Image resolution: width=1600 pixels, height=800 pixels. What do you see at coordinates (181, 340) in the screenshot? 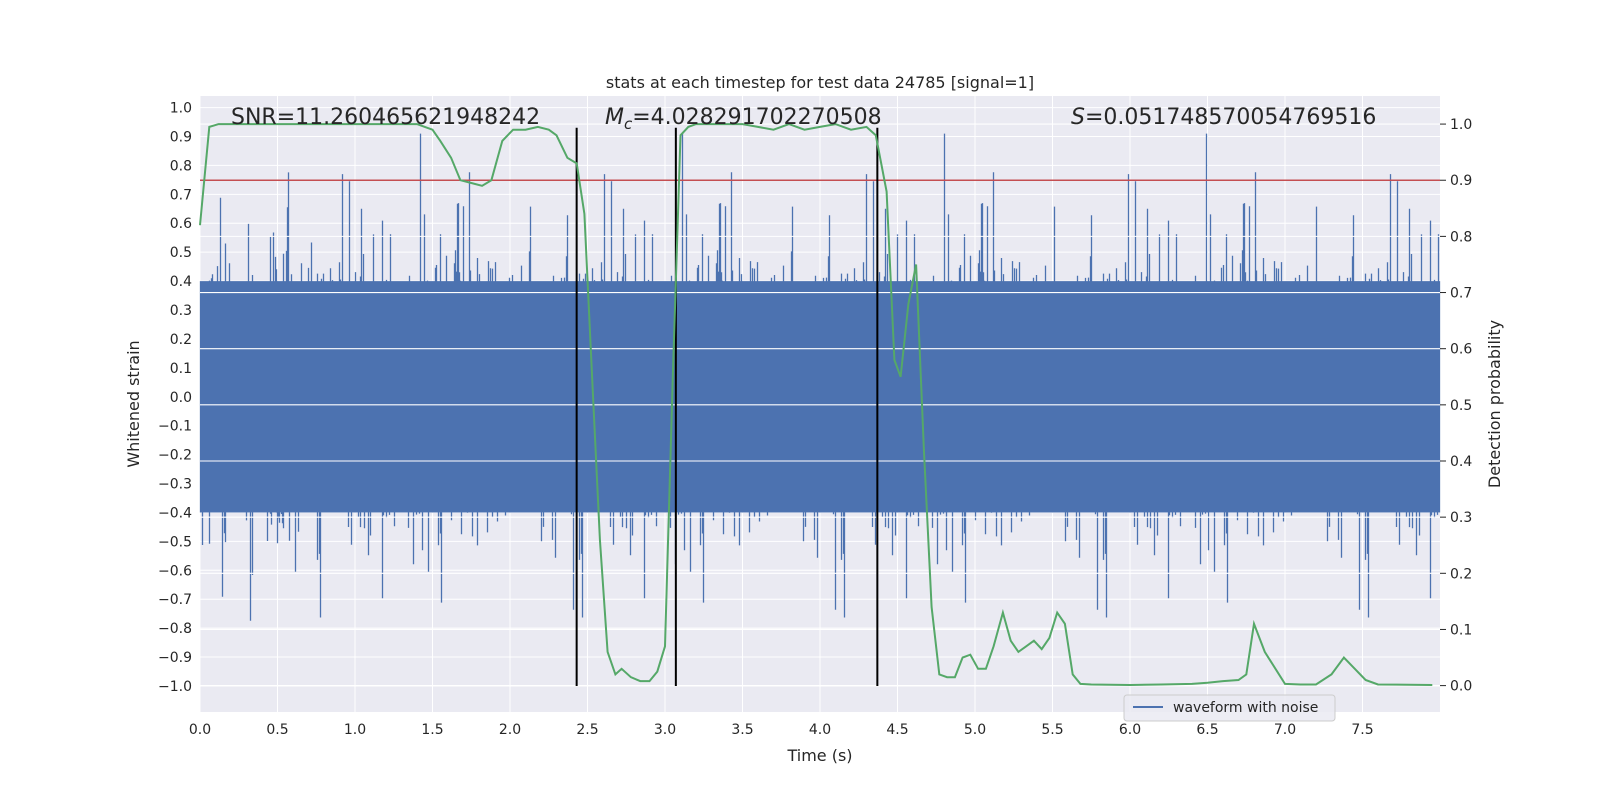
I see `y-tick-label: 0.2` at bounding box center [181, 340].